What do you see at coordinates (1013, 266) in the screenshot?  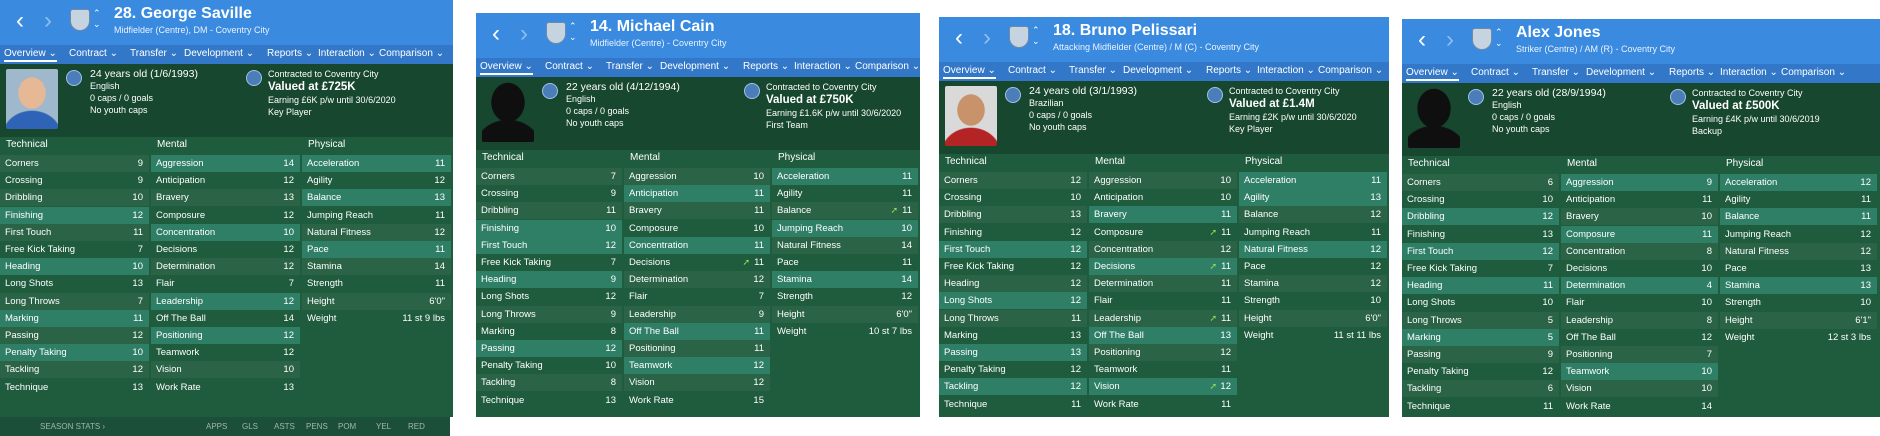 I see `attribute-row: Free Kick Taking 12` at bounding box center [1013, 266].